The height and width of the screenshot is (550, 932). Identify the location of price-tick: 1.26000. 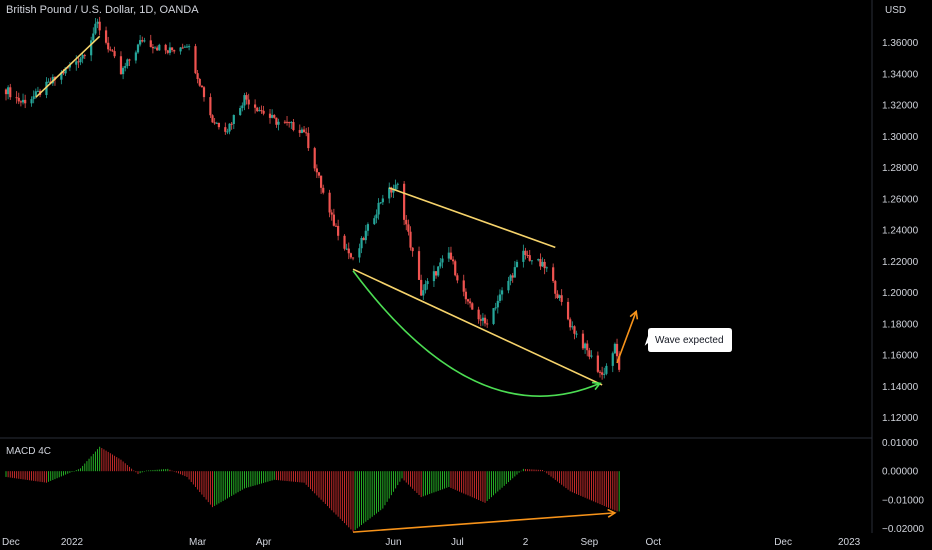
(900, 199).